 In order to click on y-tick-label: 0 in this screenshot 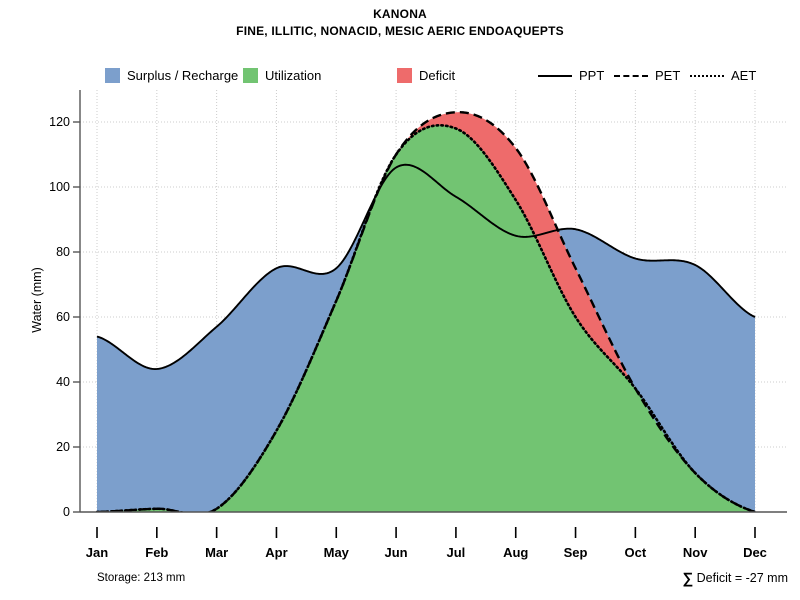, I will do `click(66, 512)`.